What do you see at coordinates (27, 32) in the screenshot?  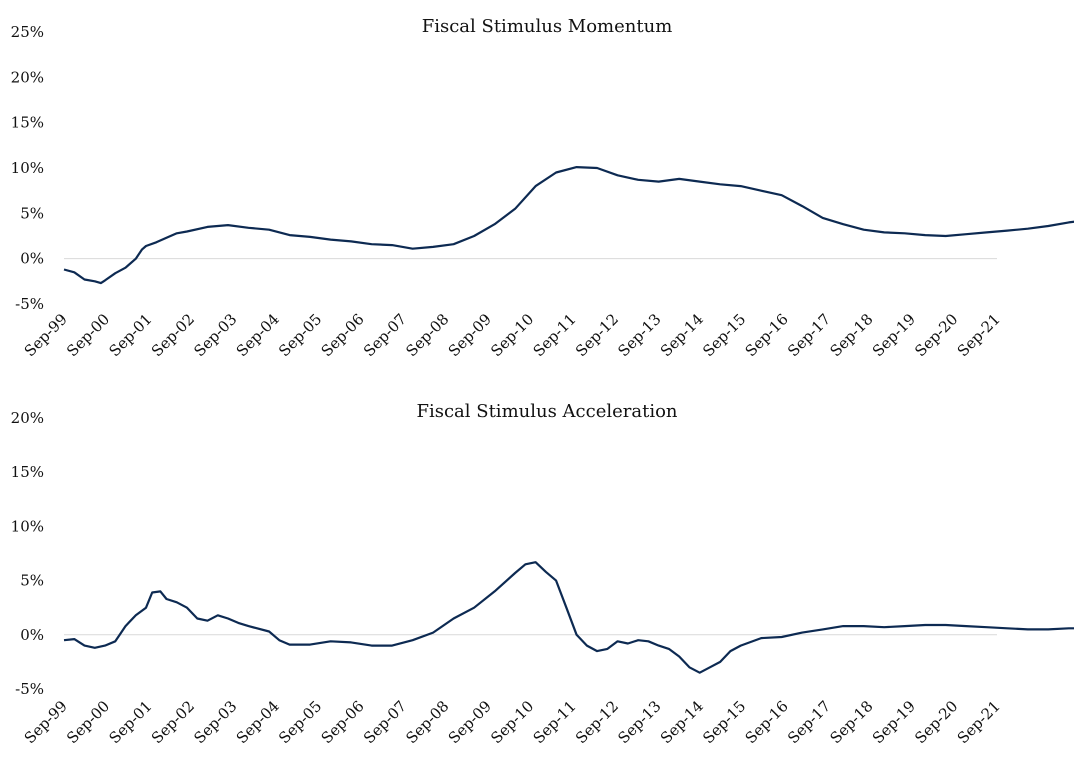 I see `y-tick-label: 25%` at bounding box center [27, 32].